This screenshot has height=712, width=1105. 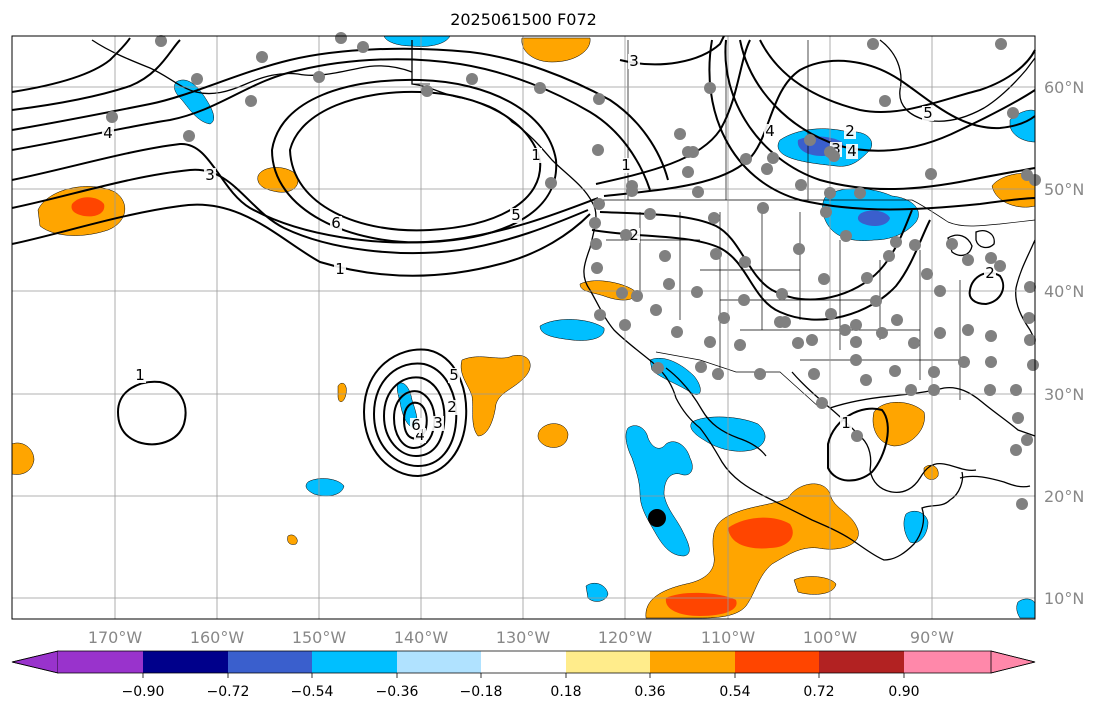 I want to click on colorbar-tick-label: 0.54, so click(x=734, y=692).